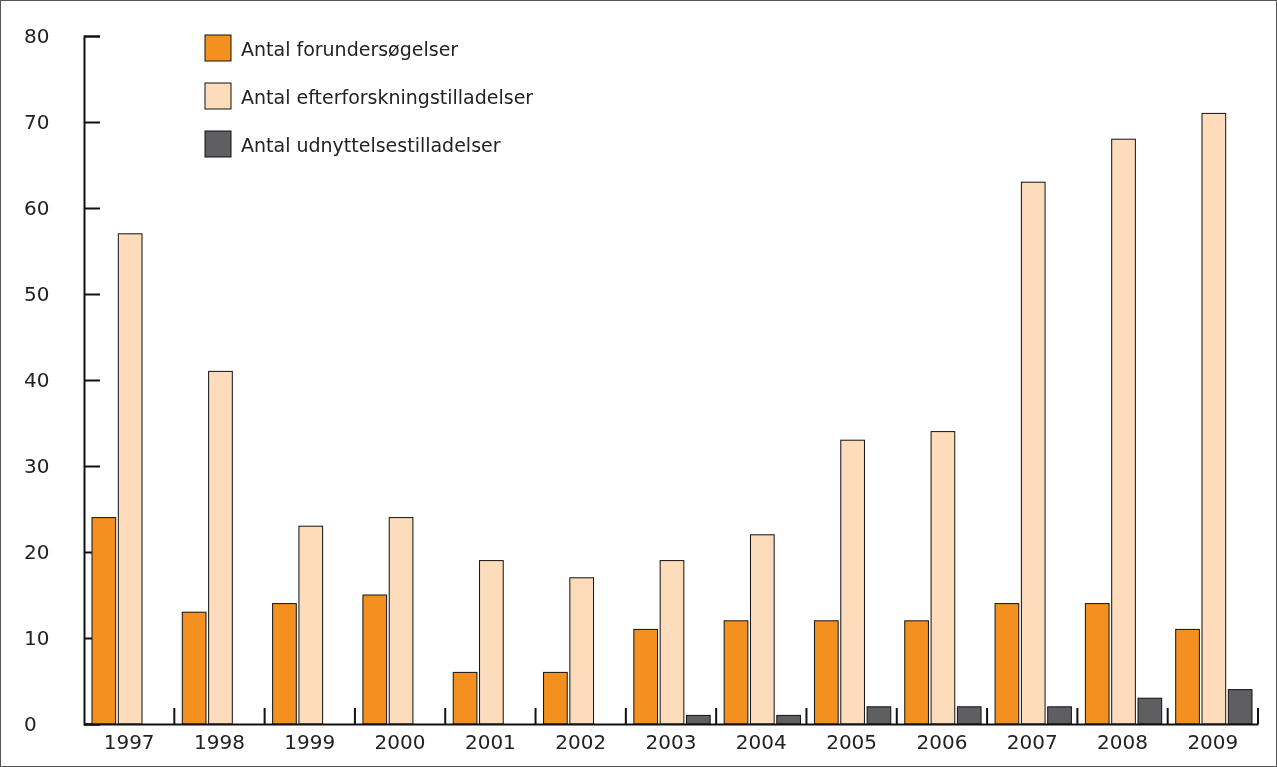 The height and width of the screenshot is (767, 1277). What do you see at coordinates (37, 637) in the screenshot?
I see `y-tick-label: 10` at bounding box center [37, 637].